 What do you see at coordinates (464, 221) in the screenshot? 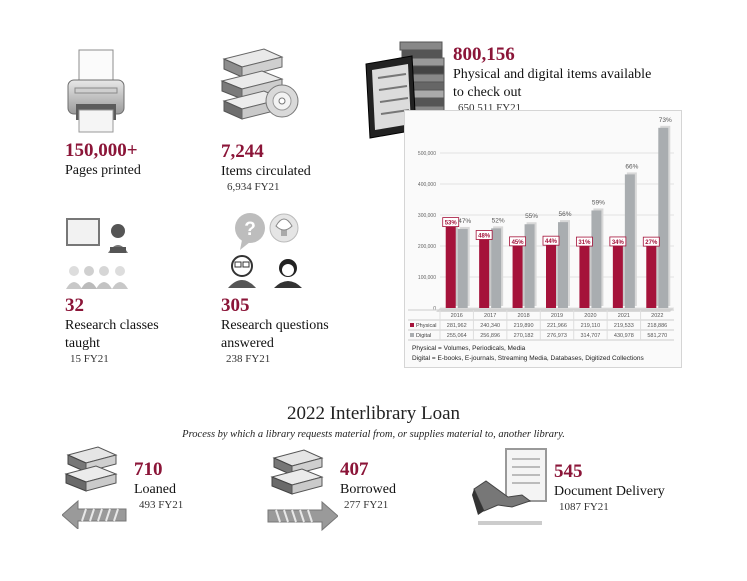
I see `digital-percent-label: 47%` at bounding box center [464, 221].